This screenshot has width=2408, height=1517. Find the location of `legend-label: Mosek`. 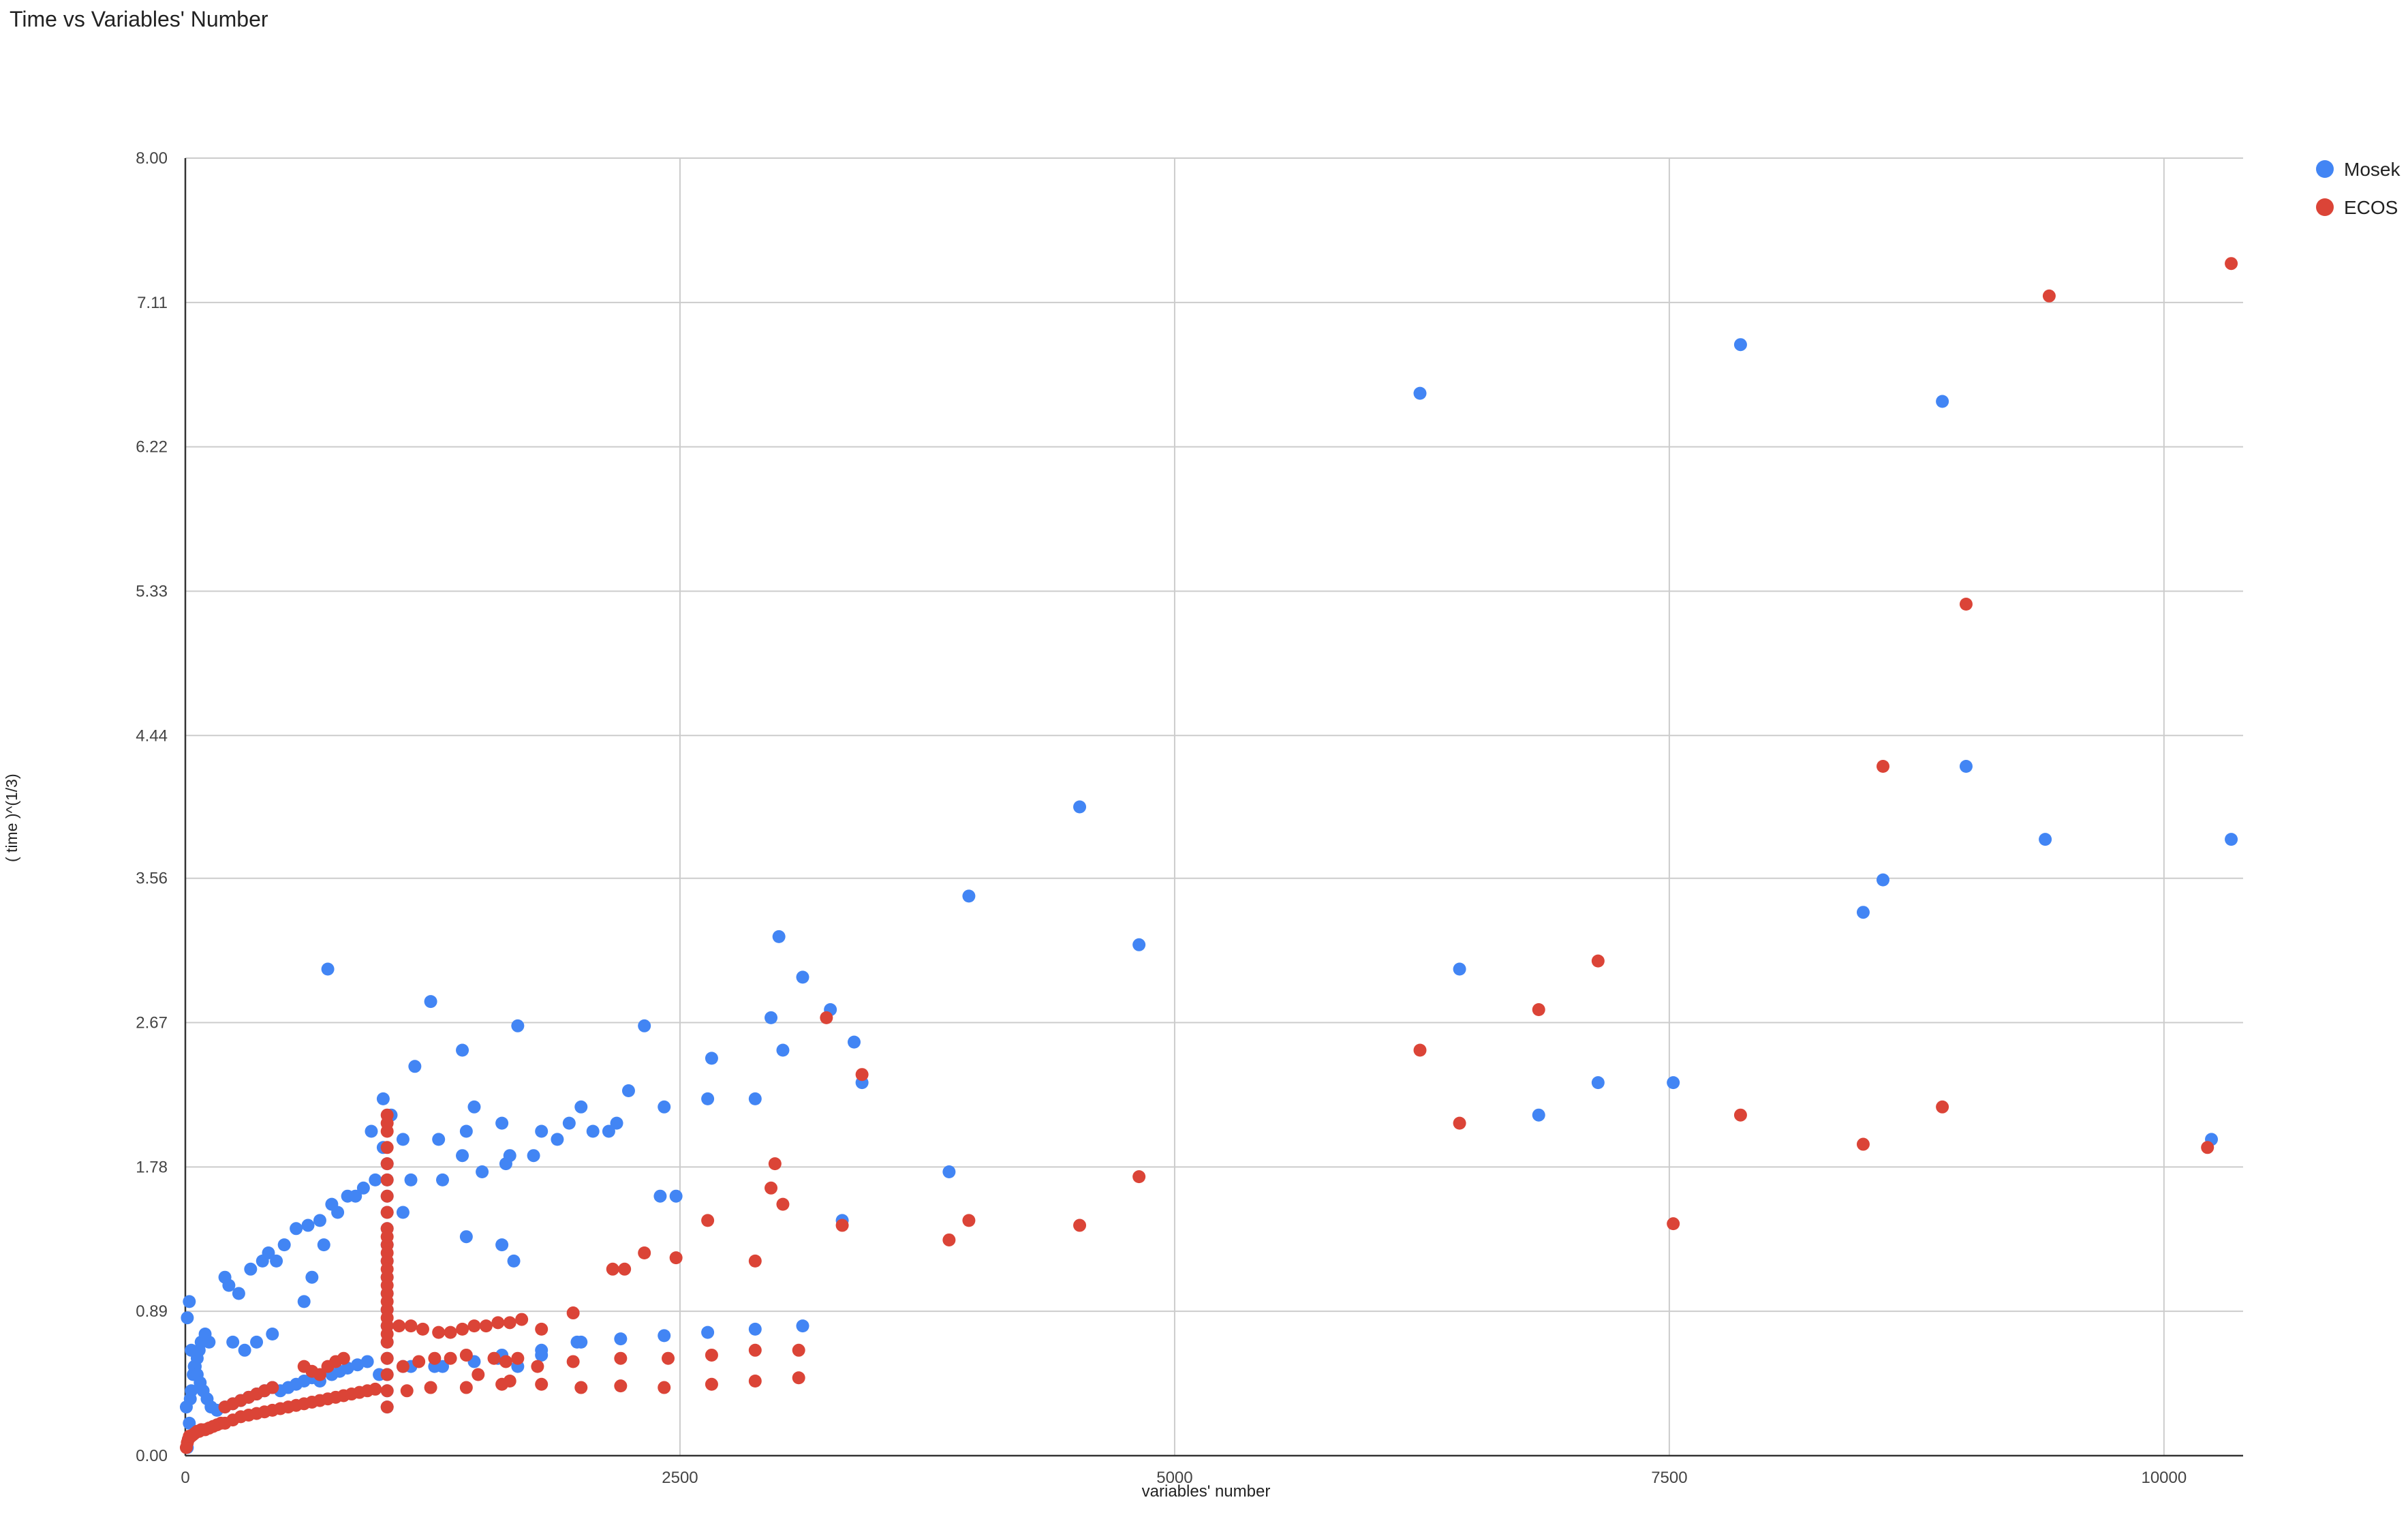

legend-label: Mosek is located at coordinates (2372, 169).